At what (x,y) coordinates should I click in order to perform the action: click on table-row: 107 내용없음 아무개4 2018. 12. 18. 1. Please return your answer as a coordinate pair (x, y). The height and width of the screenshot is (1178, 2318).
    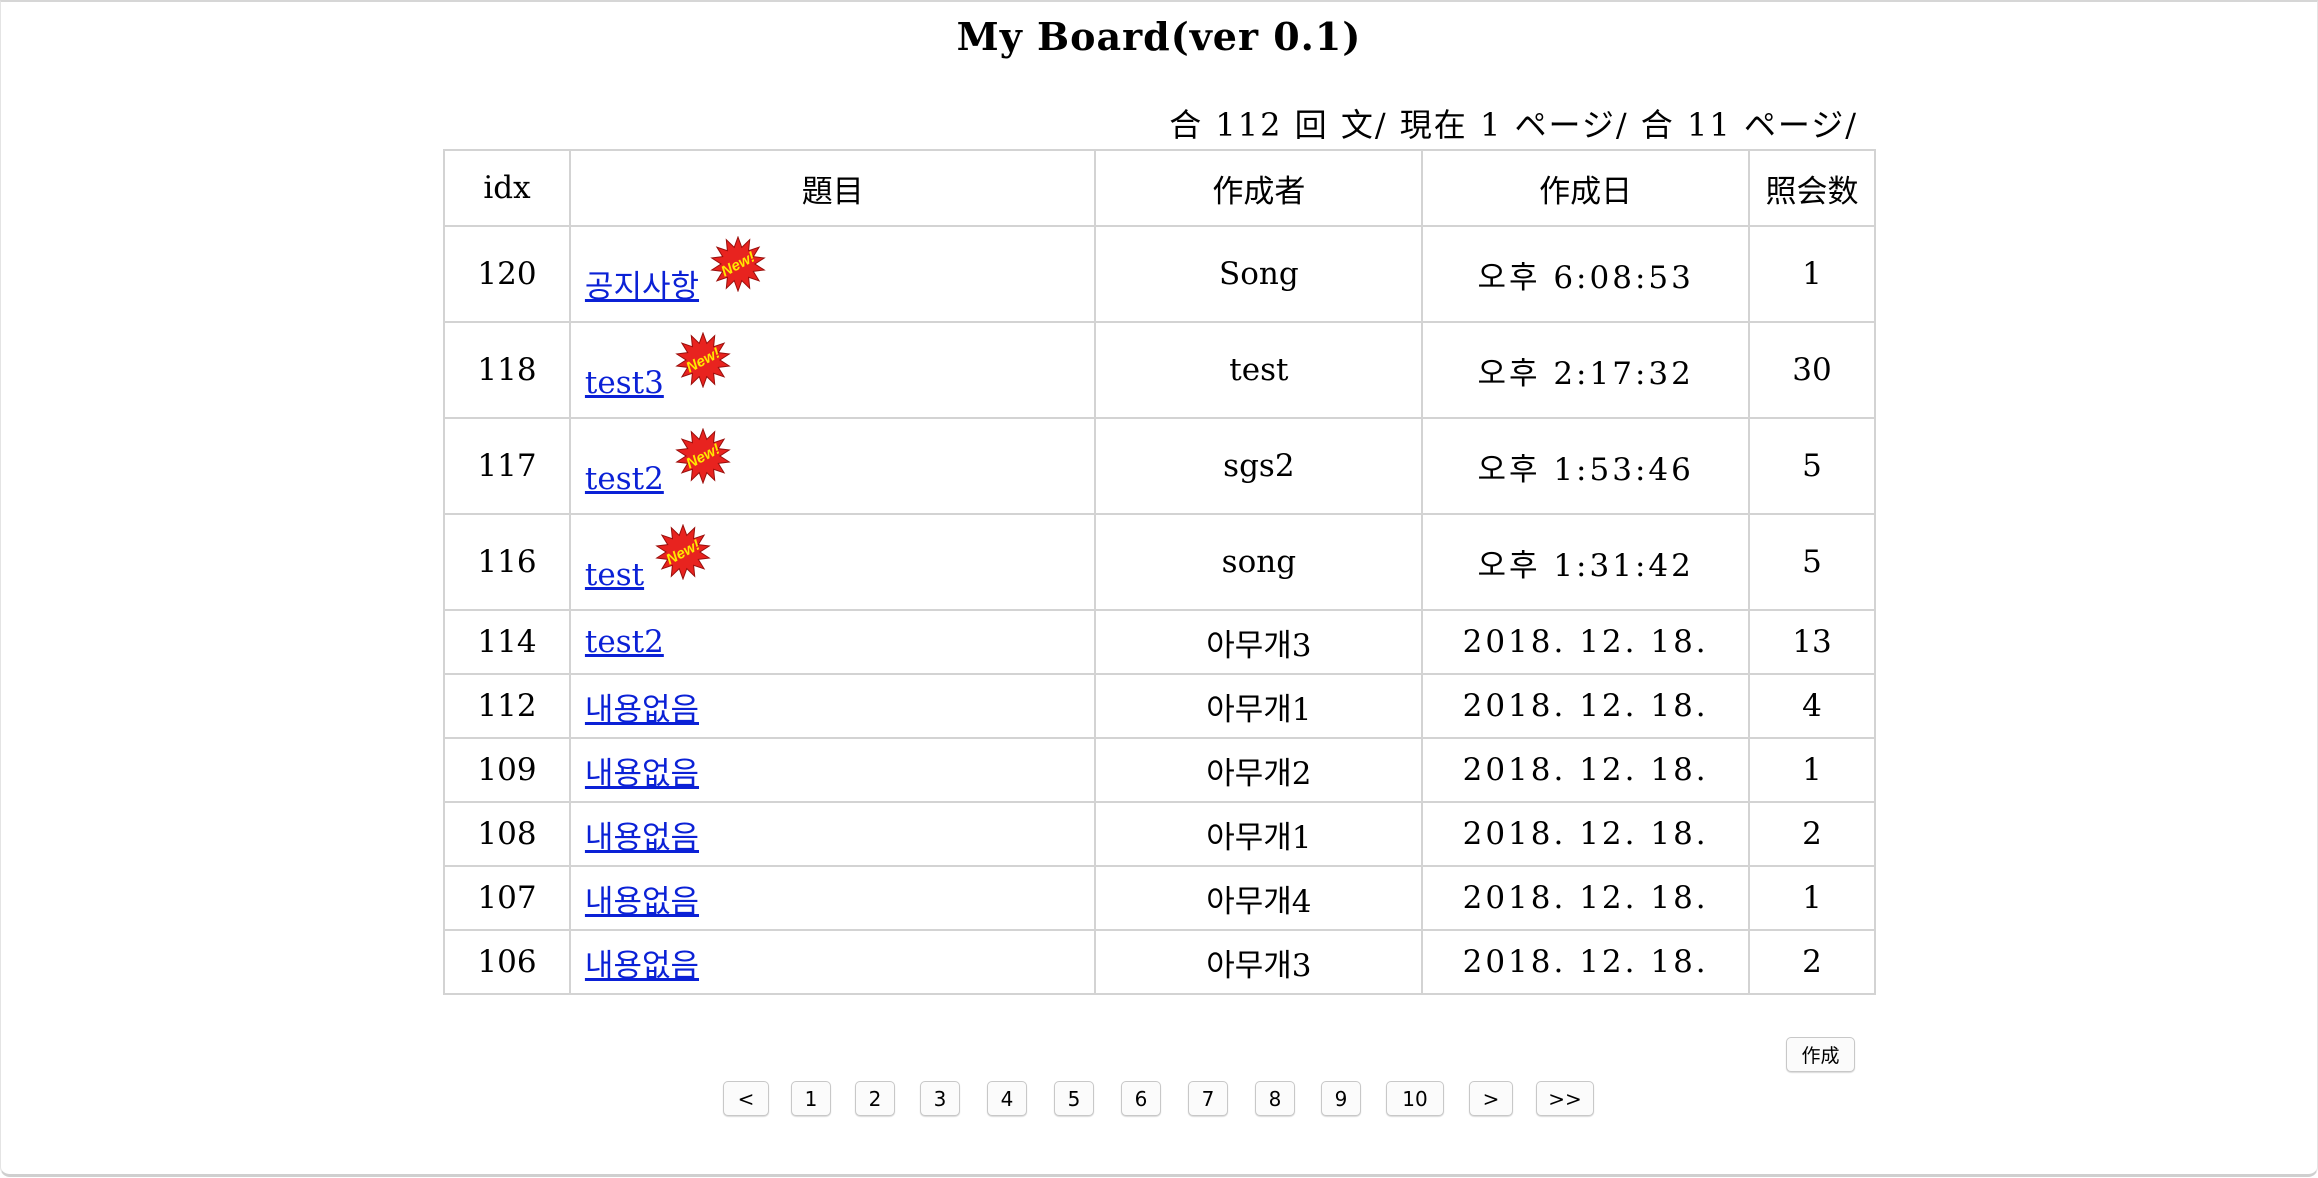
    Looking at the image, I should click on (1159, 898).